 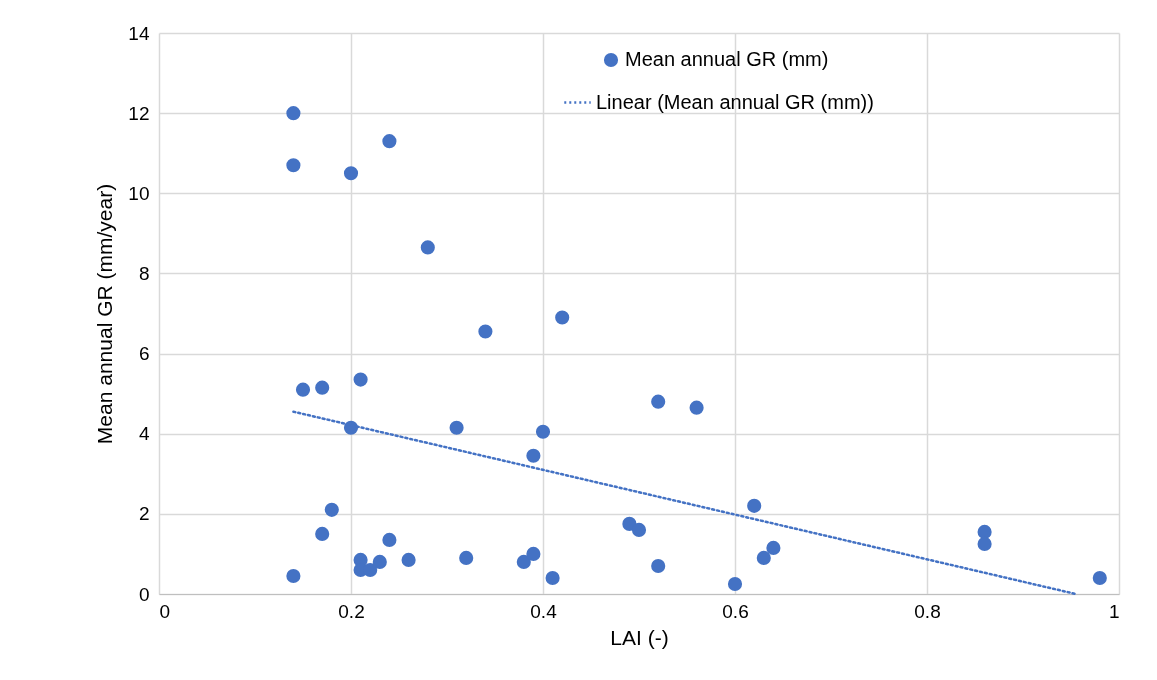 What do you see at coordinates (735, 611) in the screenshot?
I see `x-tick-label: 0.6` at bounding box center [735, 611].